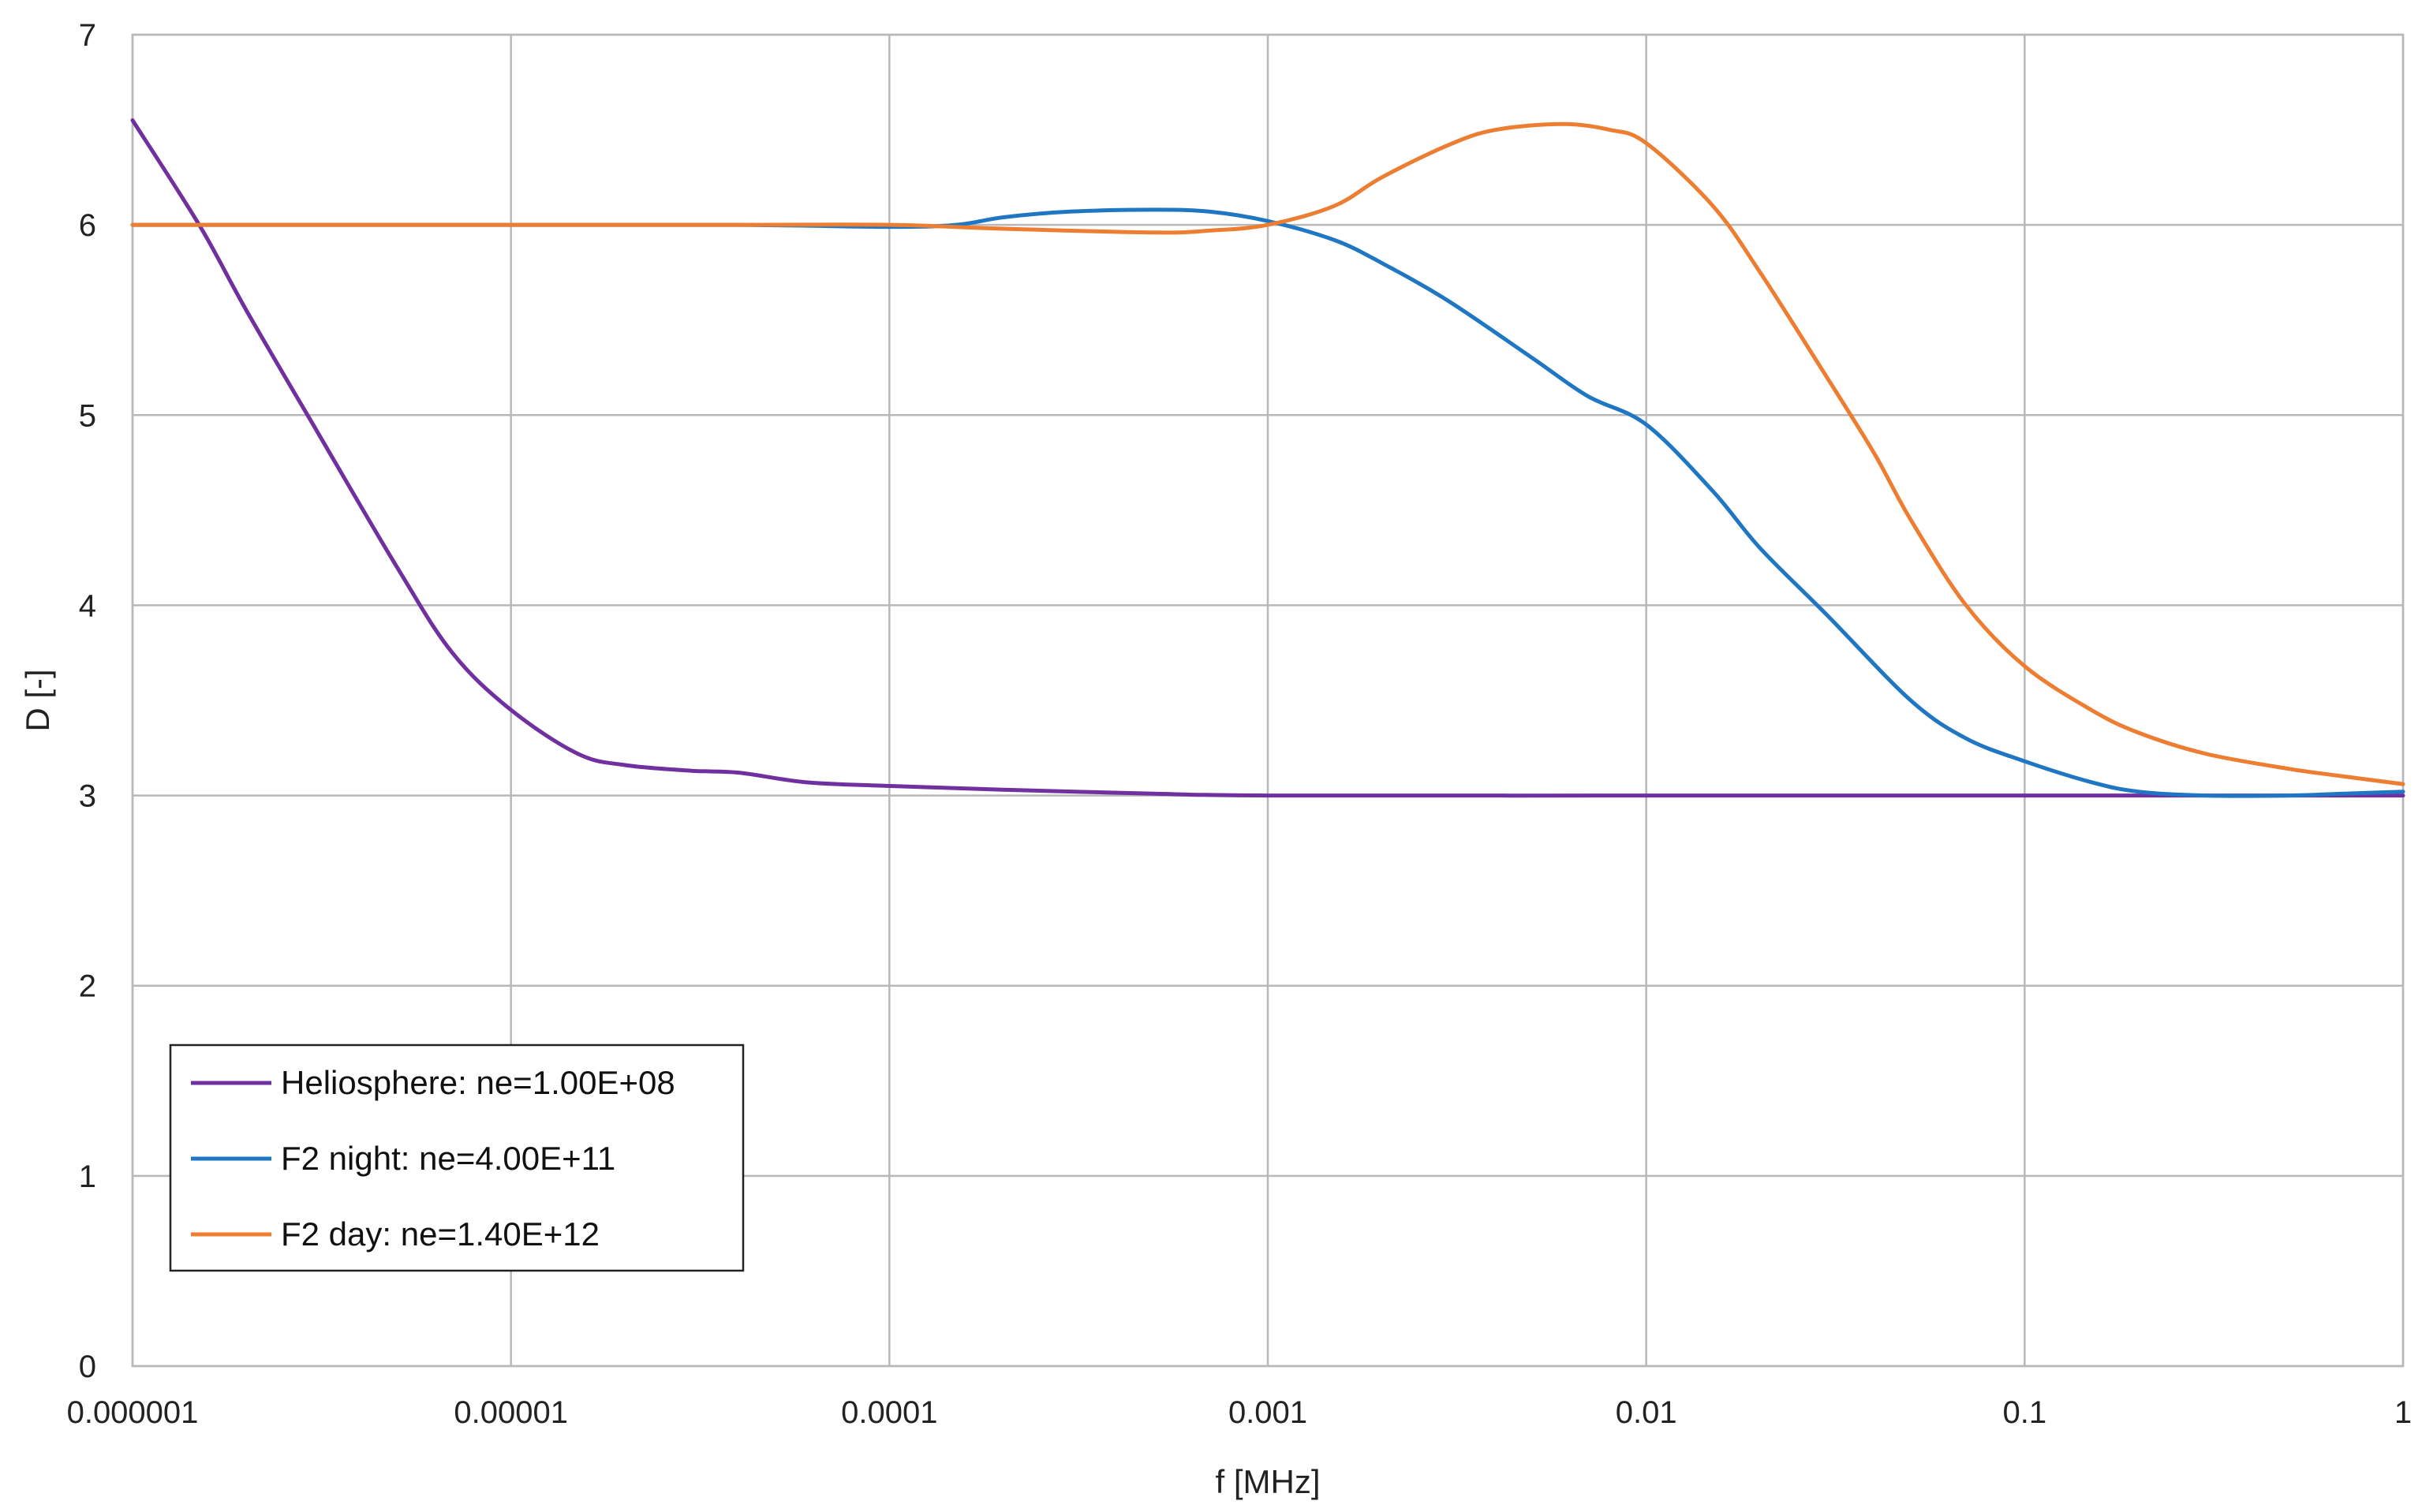  I want to click on x-tick-label: 1, so click(2403, 1412).